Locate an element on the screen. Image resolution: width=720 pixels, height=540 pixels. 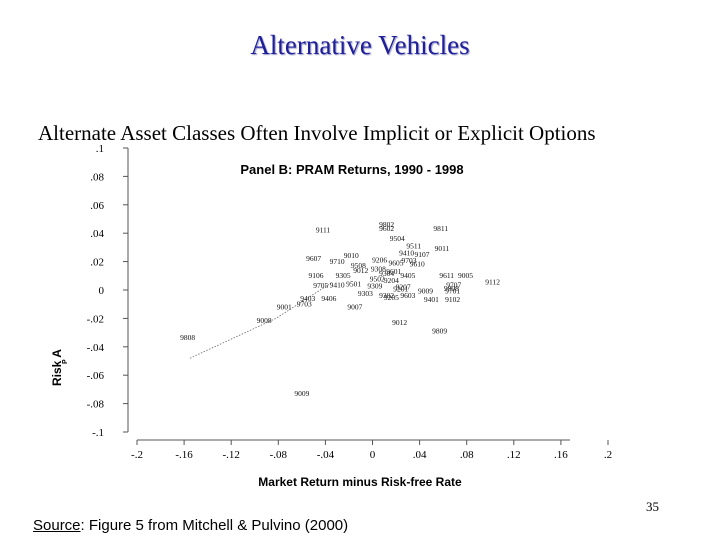
data-point-label: 9112 is located at coordinates (492, 281).